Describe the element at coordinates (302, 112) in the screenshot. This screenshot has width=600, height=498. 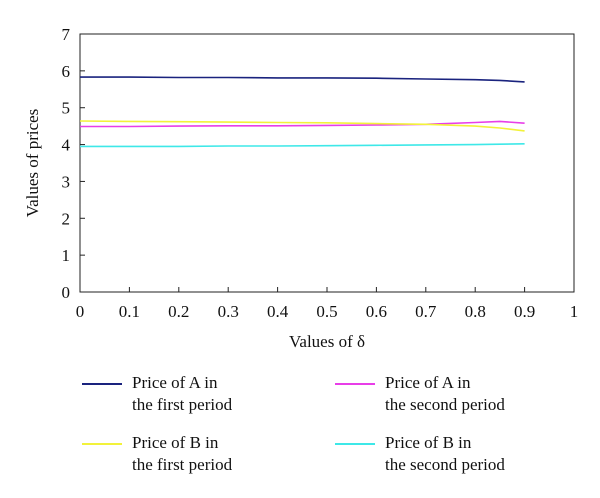
I see `series-lines` at that location.